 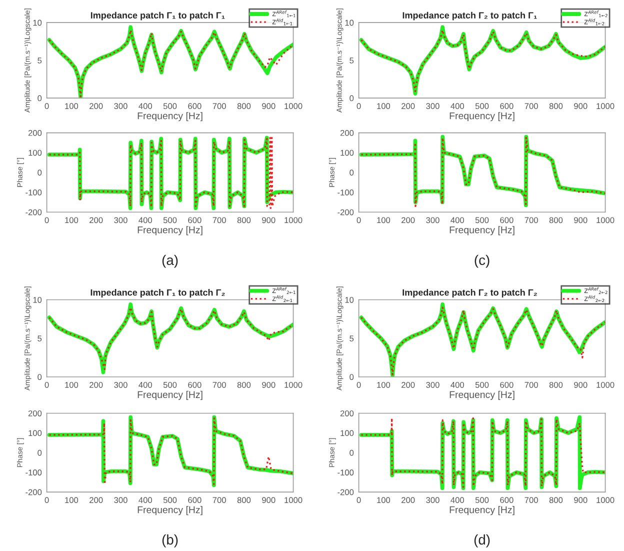 I want to click on chart-title: Impedance patch Γ₂ to patch Γ₂, so click(x=469, y=293).